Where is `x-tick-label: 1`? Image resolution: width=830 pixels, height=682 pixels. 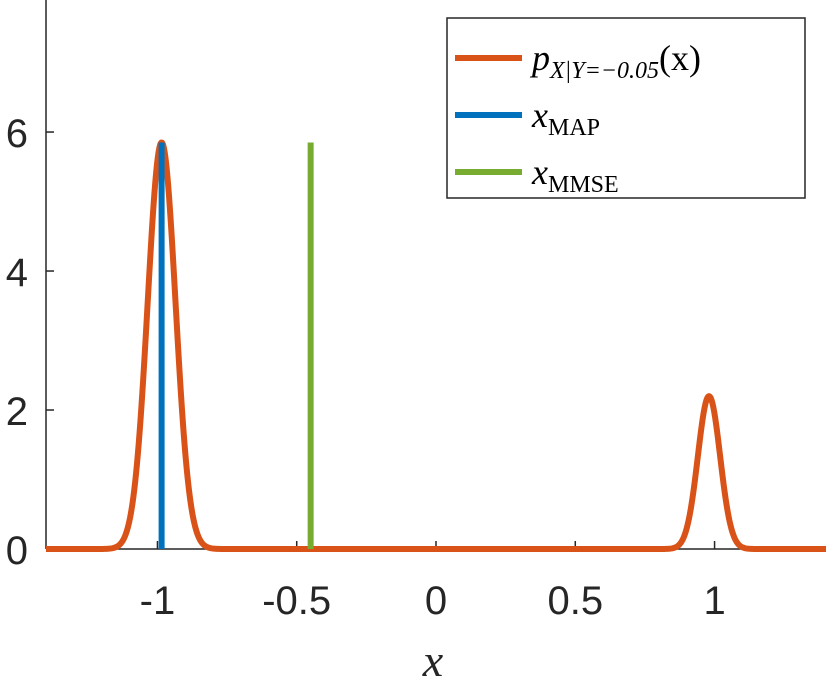 x-tick-label: 1 is located at coordinates (714, 601).